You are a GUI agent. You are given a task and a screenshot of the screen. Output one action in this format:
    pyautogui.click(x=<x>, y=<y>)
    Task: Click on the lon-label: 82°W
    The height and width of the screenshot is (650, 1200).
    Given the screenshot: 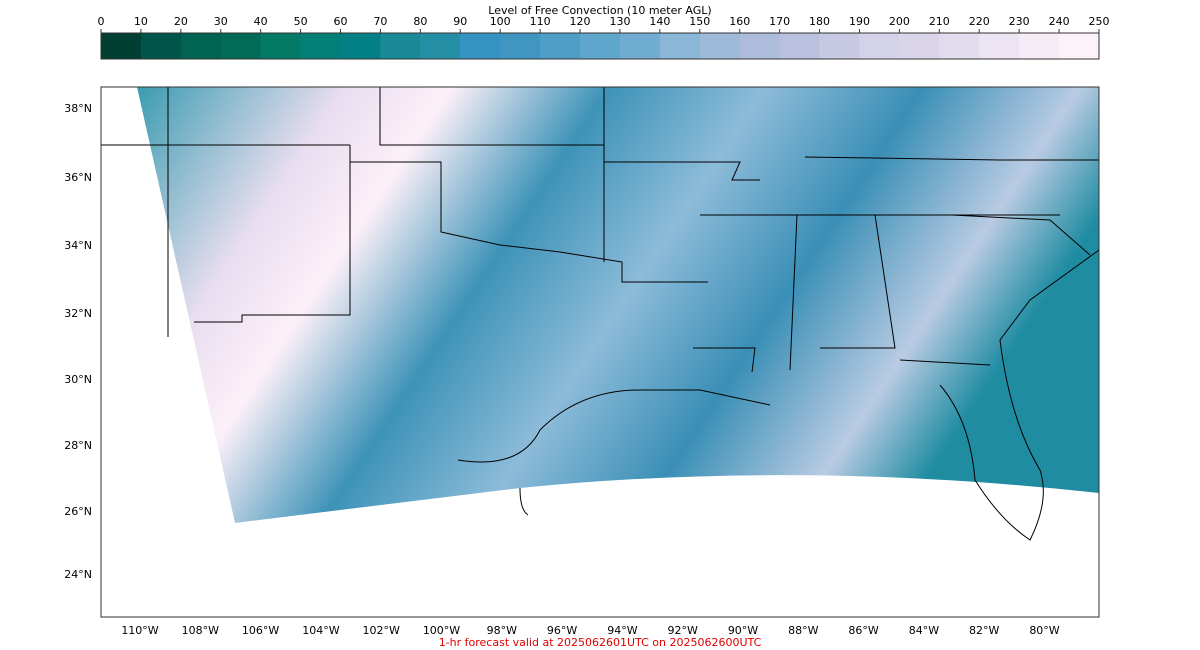 What is the action you would take?
    pyautogui.click(x=984, y=630)
    